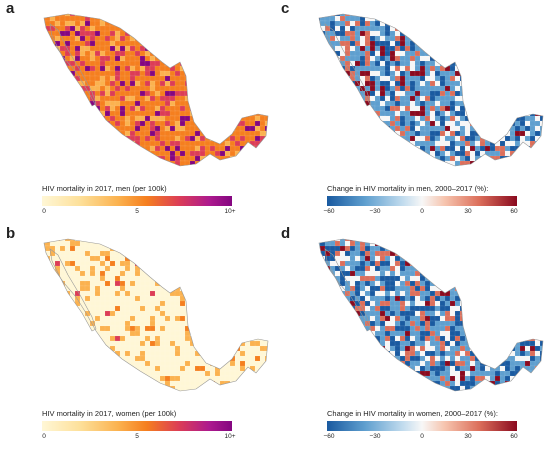 Image resolution: width=550 pixels, height=449 pixels. Describe the element at coordinates (286, 233) in the screenshot. I see `panel-label: d` at that location.